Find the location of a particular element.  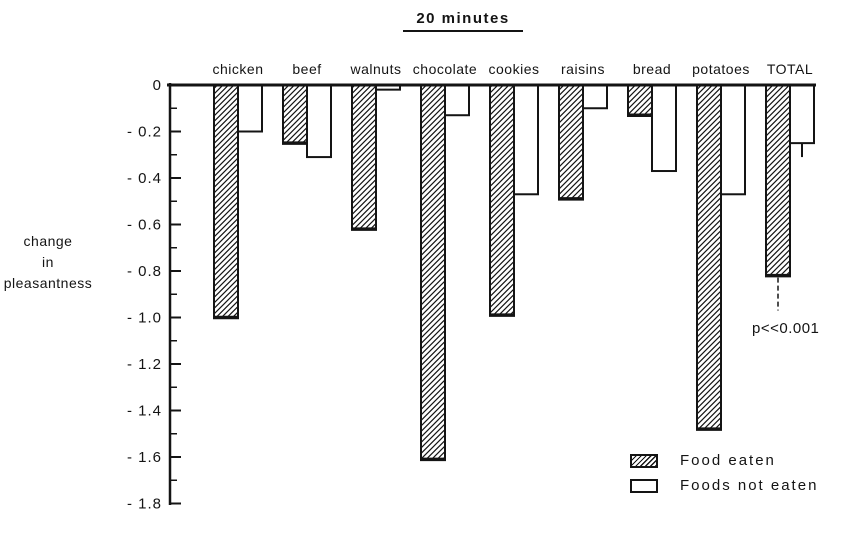

bar-foods-not-eaten-raisins is located at coordinates (595, 97).